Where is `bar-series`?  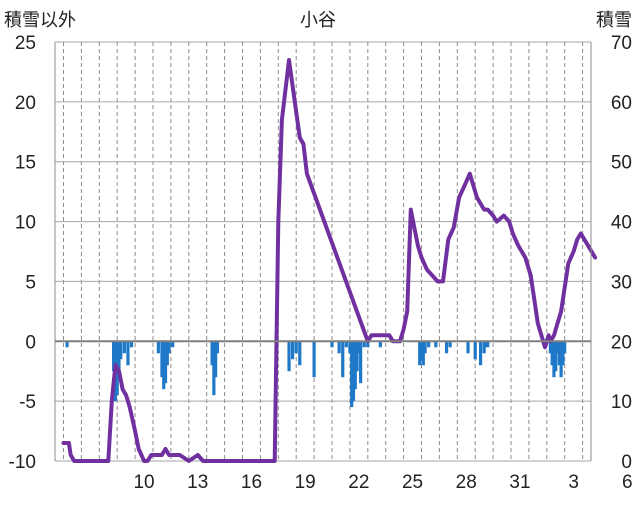 bar-series is located at coordinates (316, 374).